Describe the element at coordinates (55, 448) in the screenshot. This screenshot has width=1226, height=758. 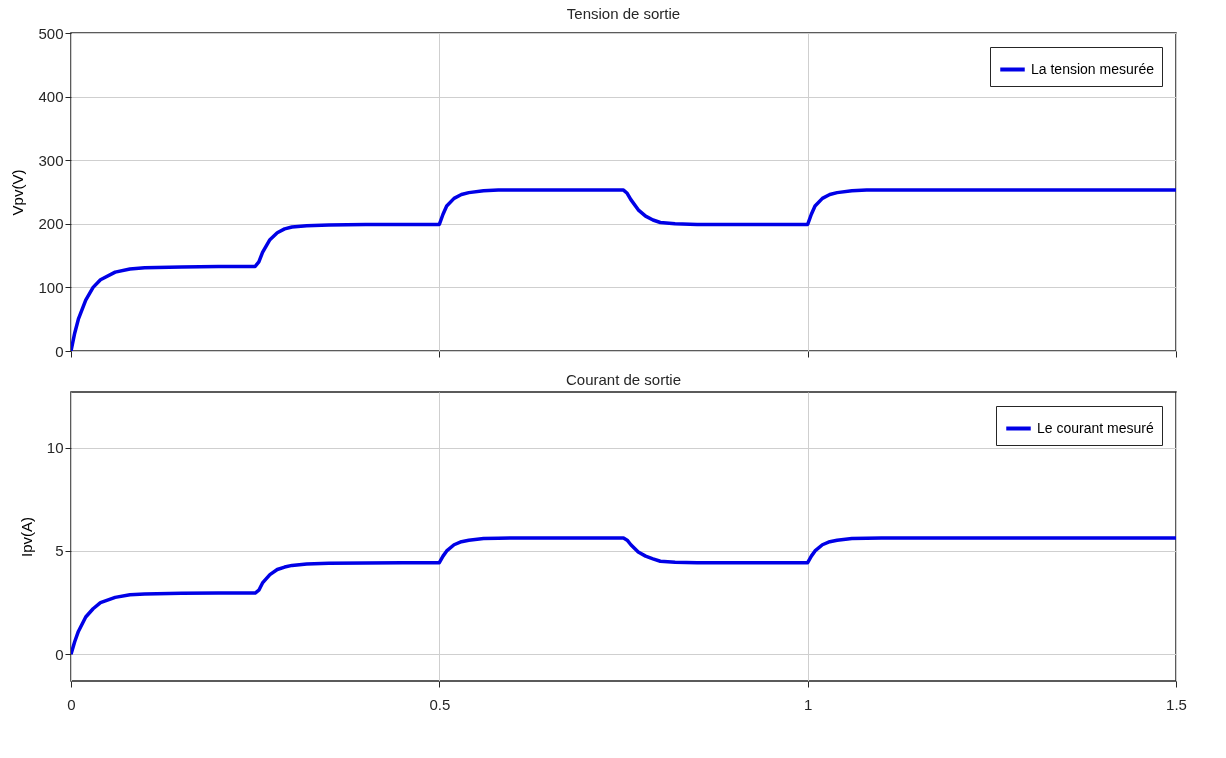
I see `y-tick-label: 10` at that location.